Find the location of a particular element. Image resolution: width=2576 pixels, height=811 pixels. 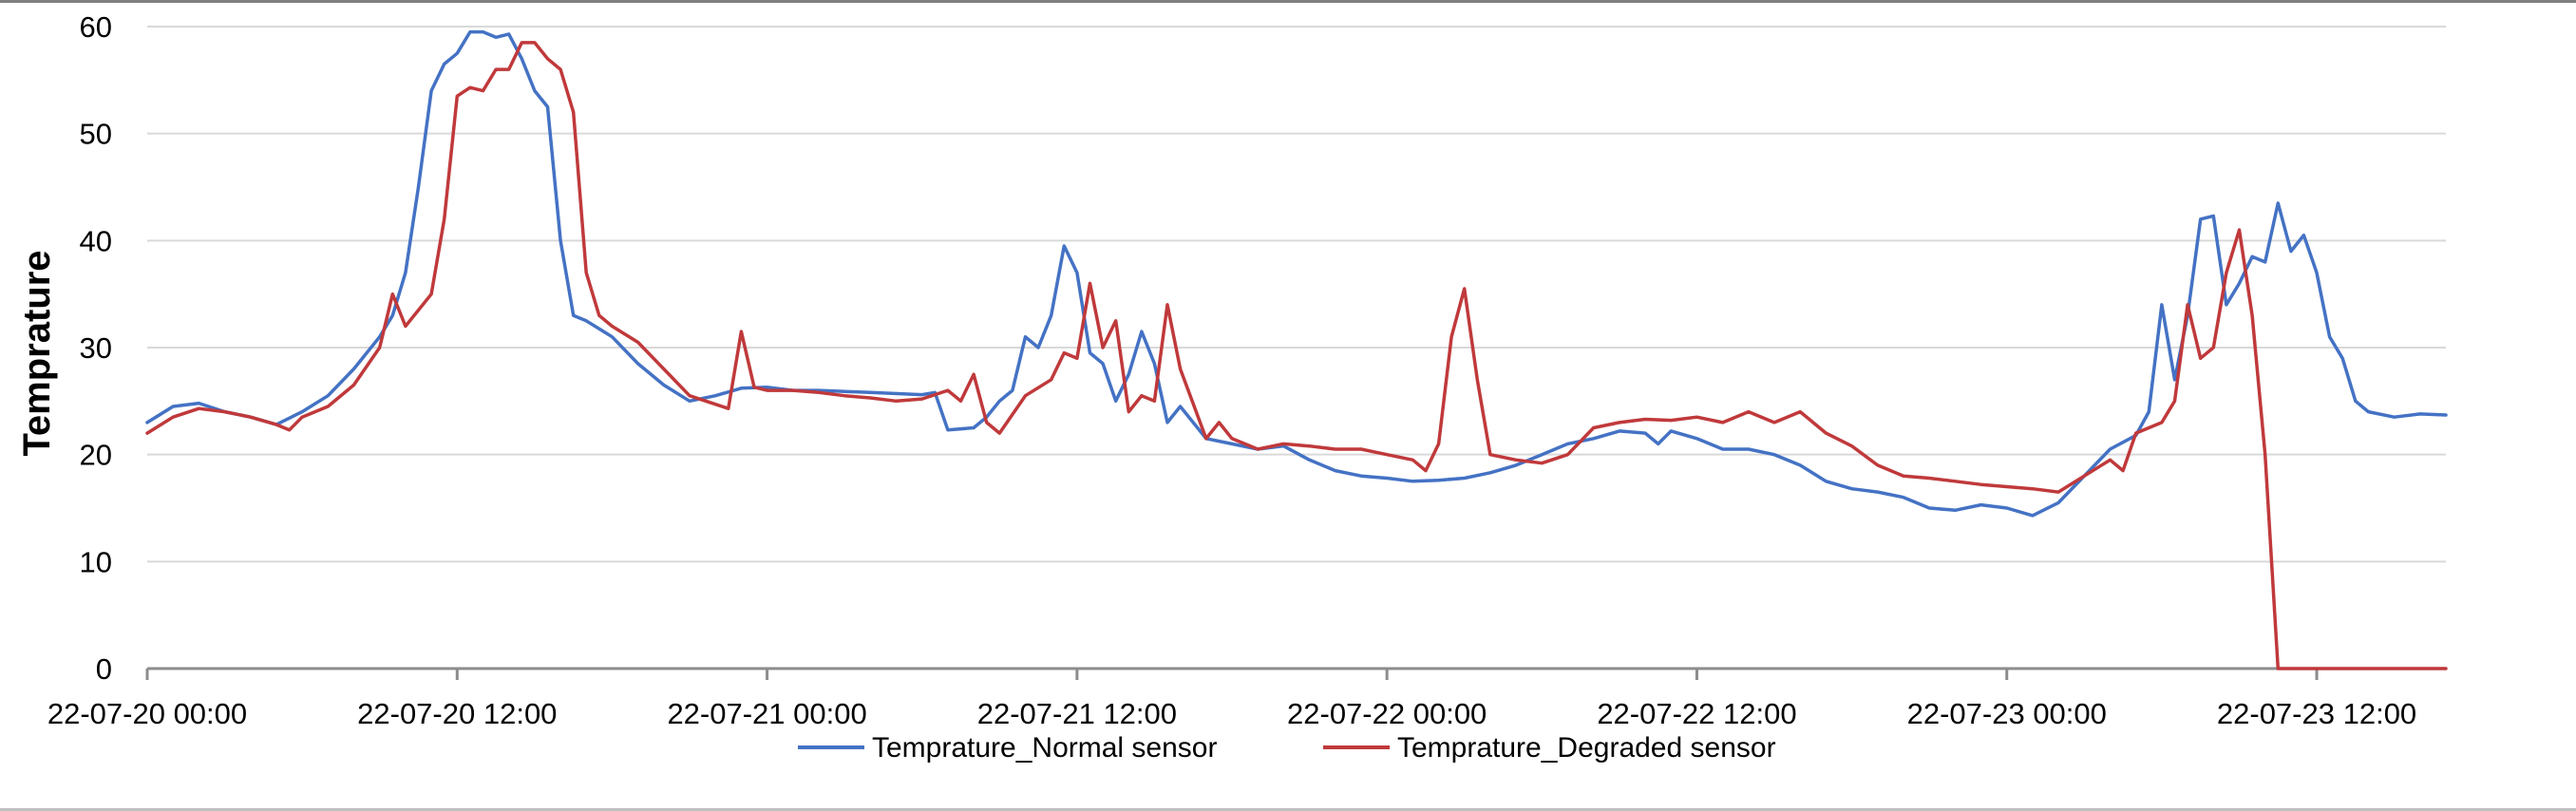

bottom-border is located at coordinates (1288, 809).